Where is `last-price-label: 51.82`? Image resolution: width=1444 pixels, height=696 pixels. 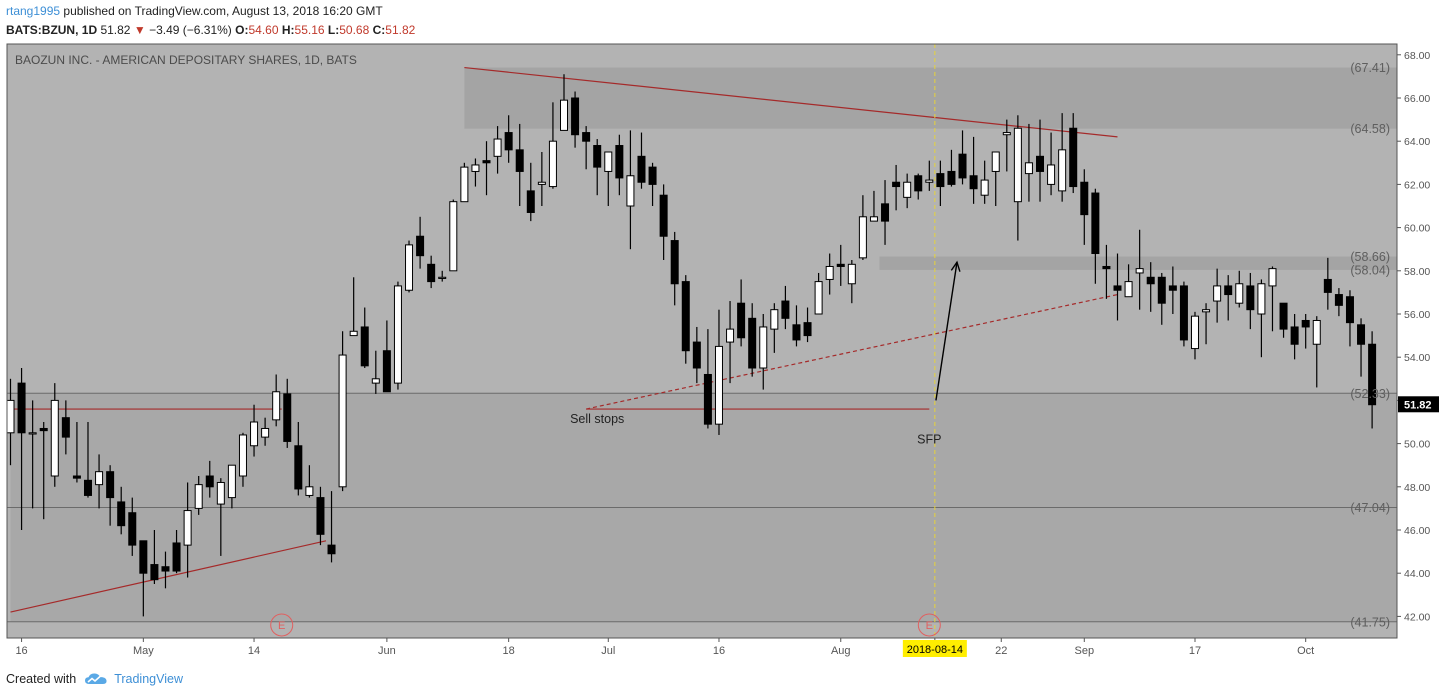 last-price-label: 51.82 is located at coordinates (1418, 405).